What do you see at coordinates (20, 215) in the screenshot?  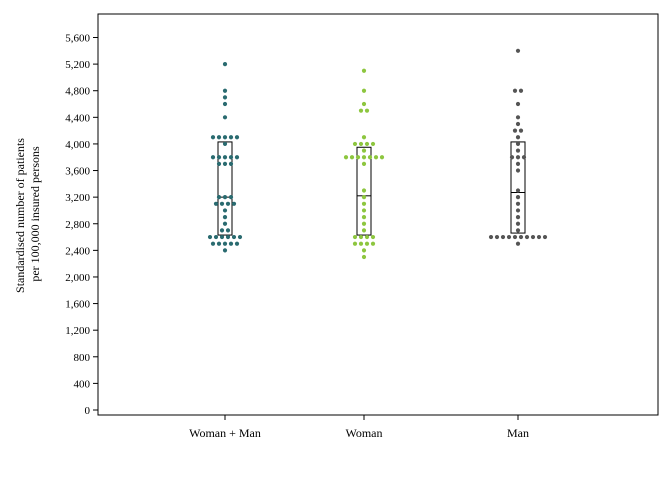 I see `y-axis-title-line1: Standardised number of patients` at bounding box center [20, 215].